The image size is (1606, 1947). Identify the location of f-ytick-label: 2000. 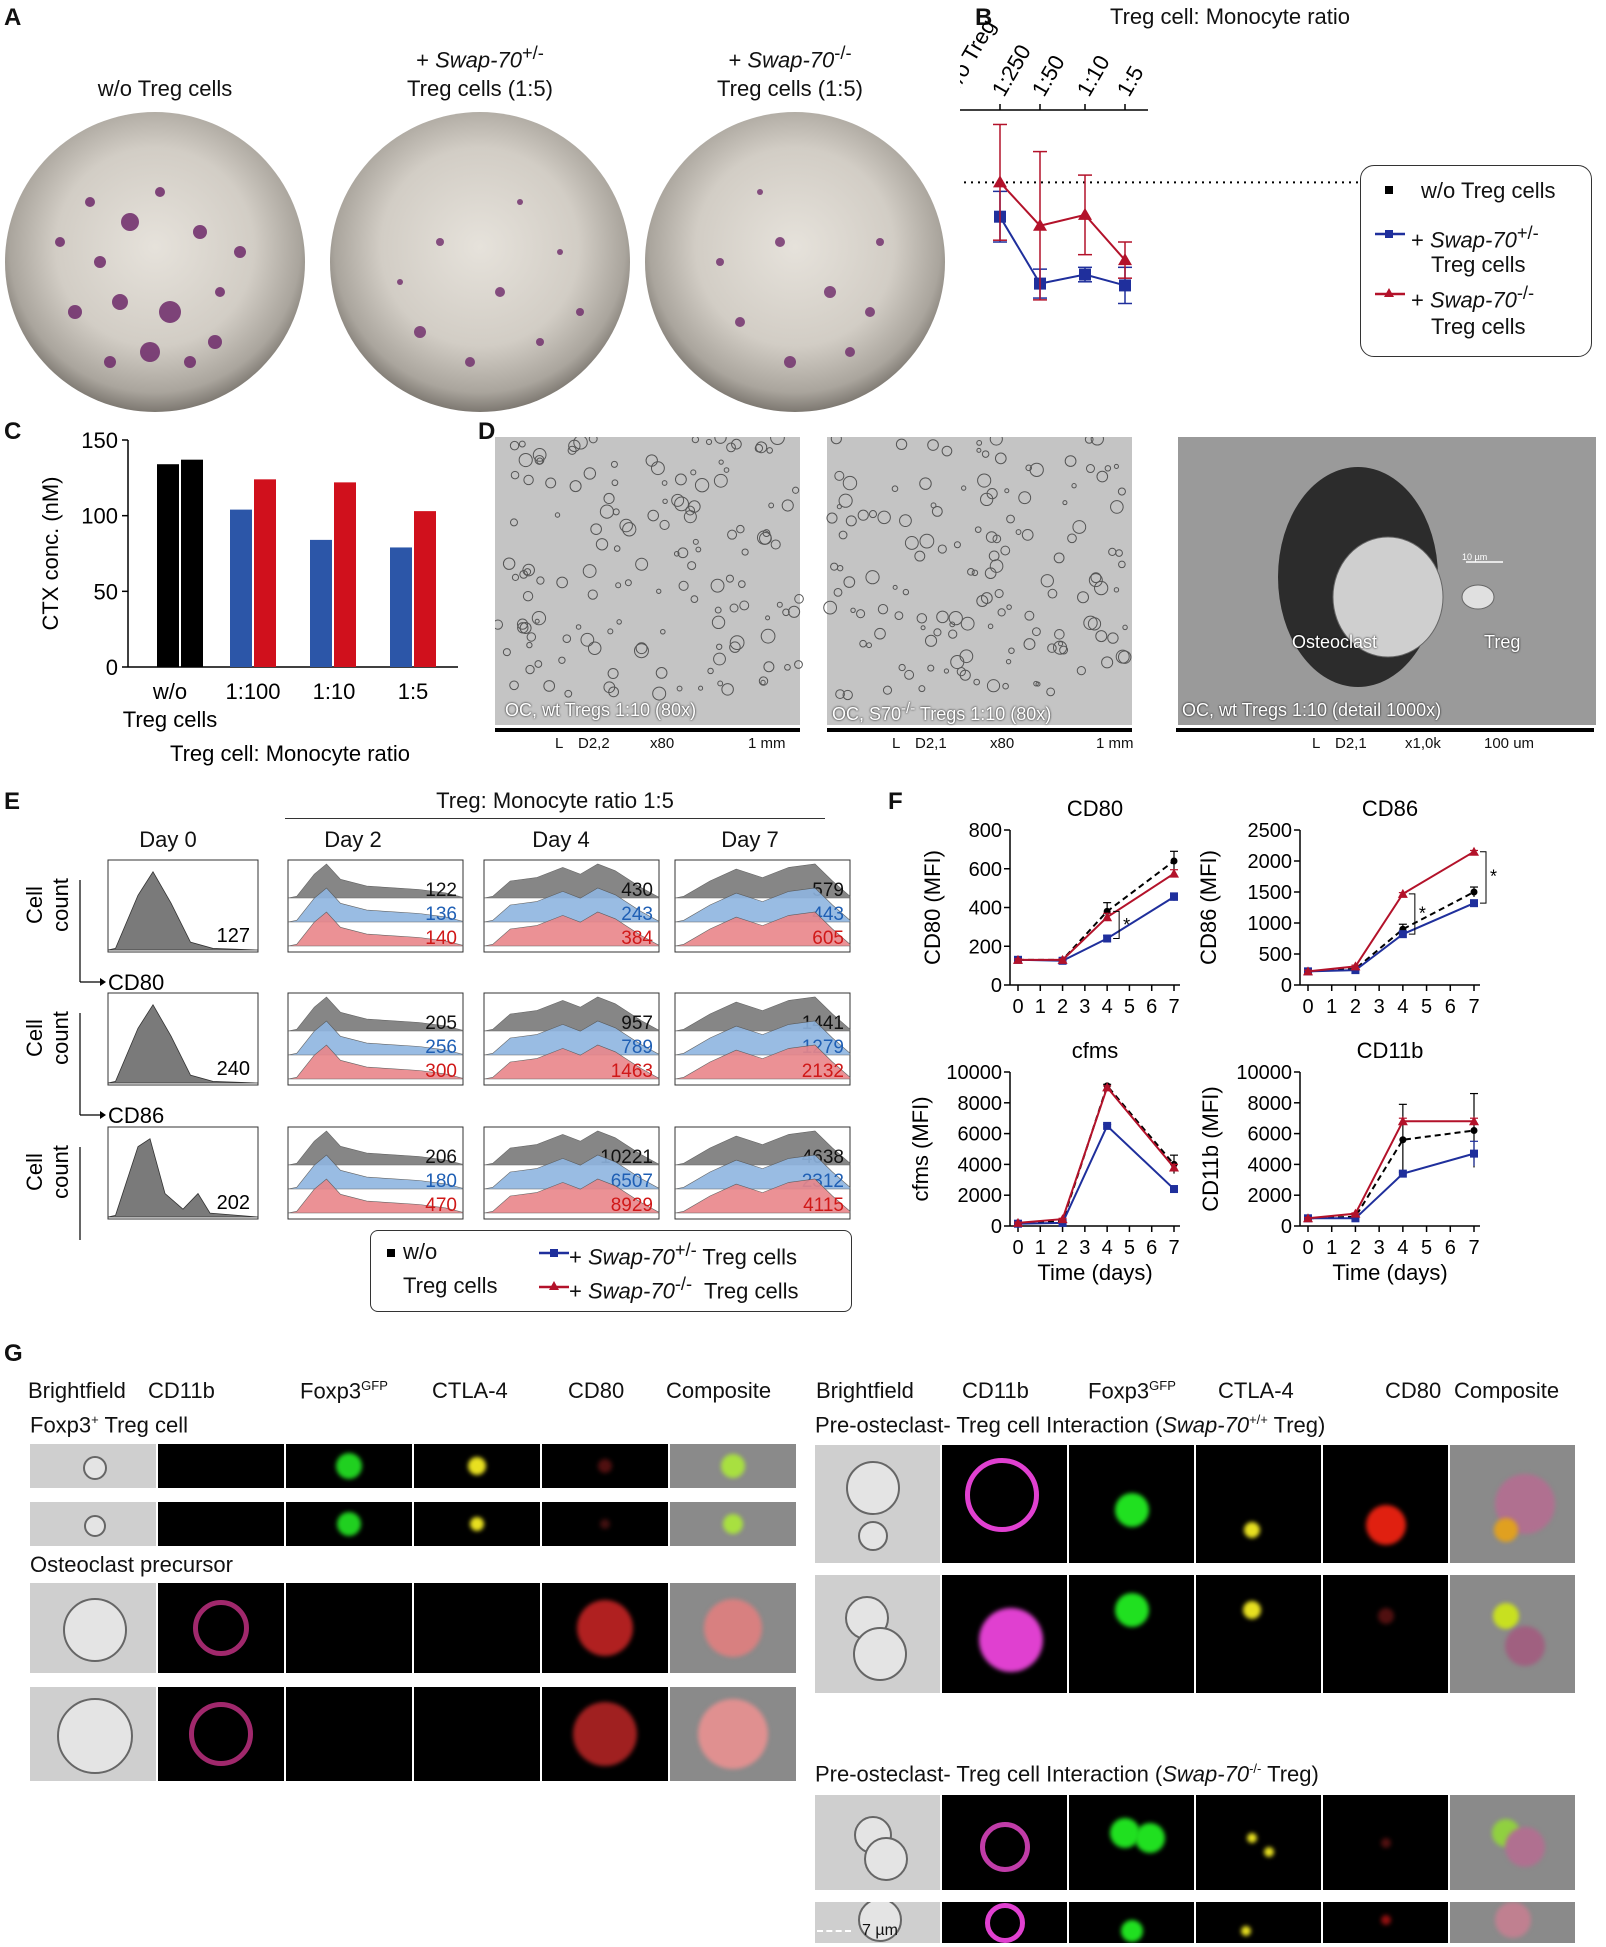
(1270, 862).